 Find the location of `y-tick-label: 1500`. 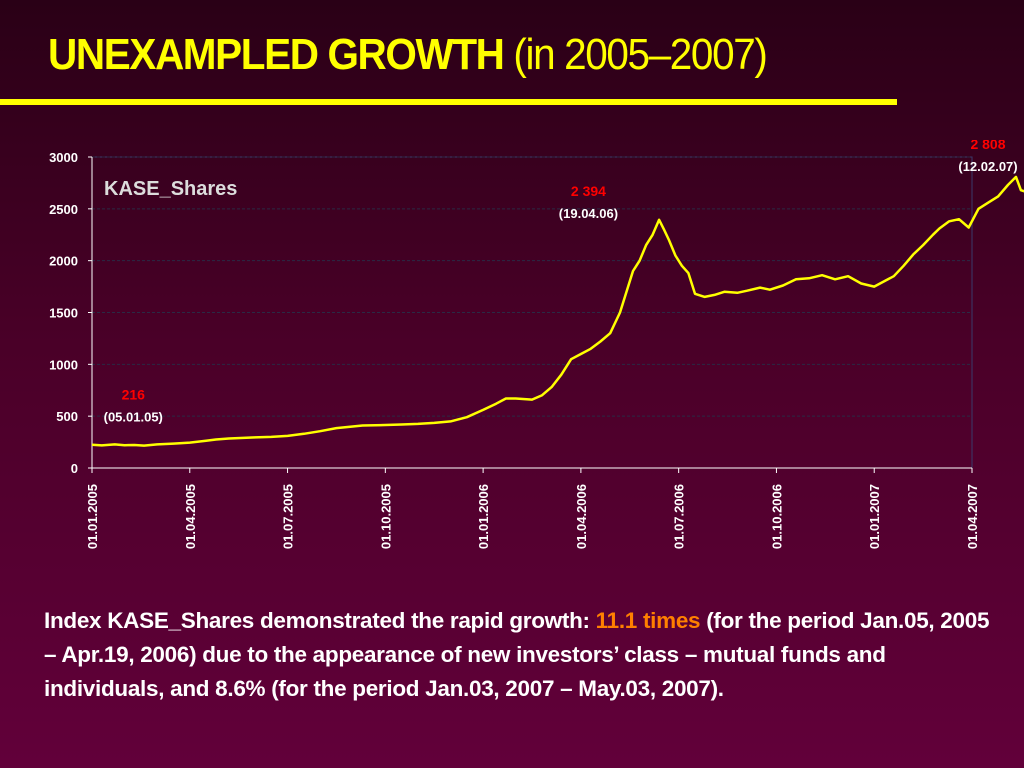

y-tick-label: 1500 is located at coordinates (63, 313).